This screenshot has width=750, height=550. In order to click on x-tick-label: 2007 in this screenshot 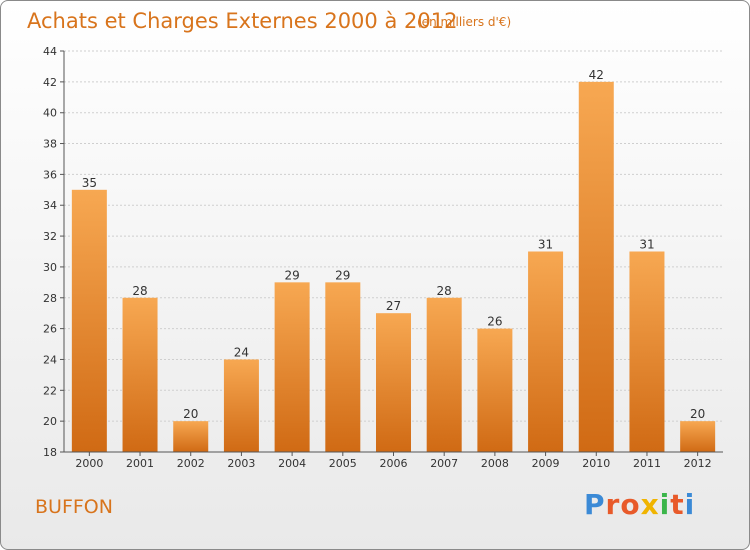, I will do `click(444, 463)`.